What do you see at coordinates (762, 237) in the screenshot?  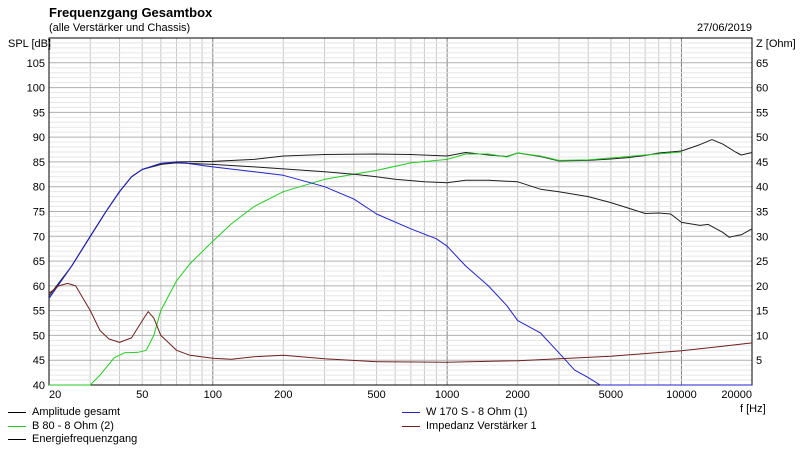 I see `y2-tick-label: 30` at bounding box center [762, 237].